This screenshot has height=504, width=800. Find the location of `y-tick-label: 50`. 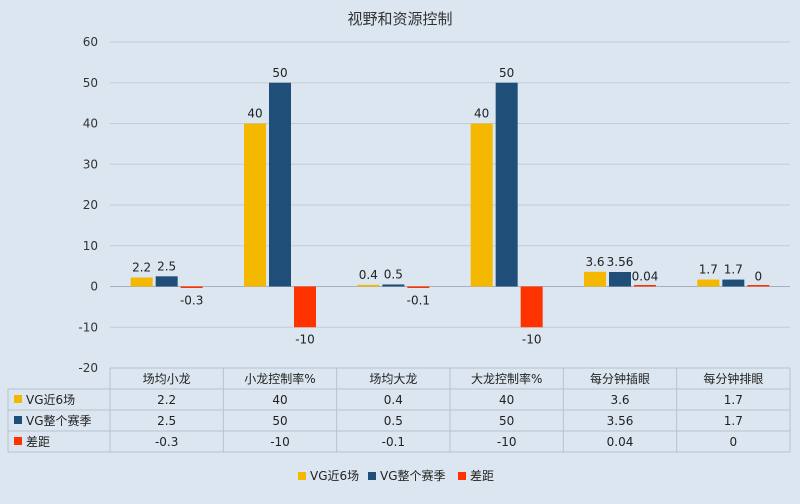

y-tick-label: 50 is located at coordinates (90, 83).